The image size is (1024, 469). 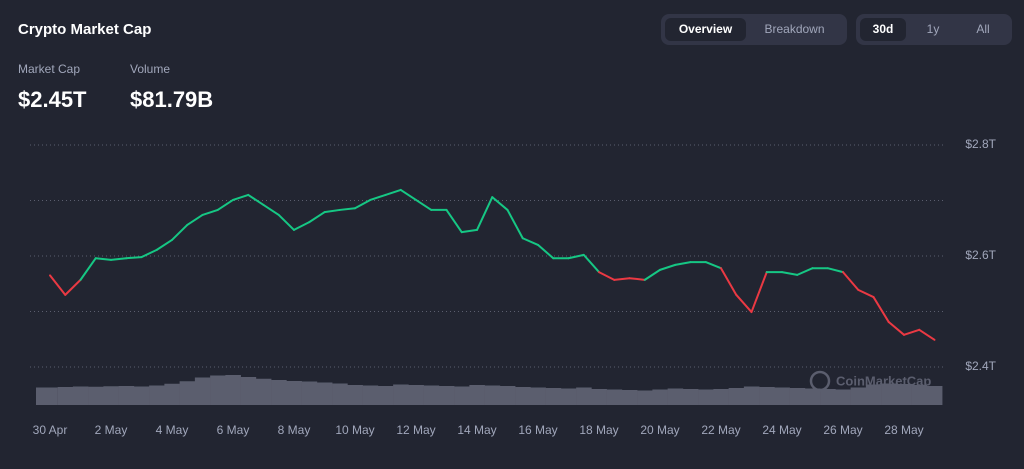 I want to click on x-tick-label: 2 May, so click(x=111, y=430).